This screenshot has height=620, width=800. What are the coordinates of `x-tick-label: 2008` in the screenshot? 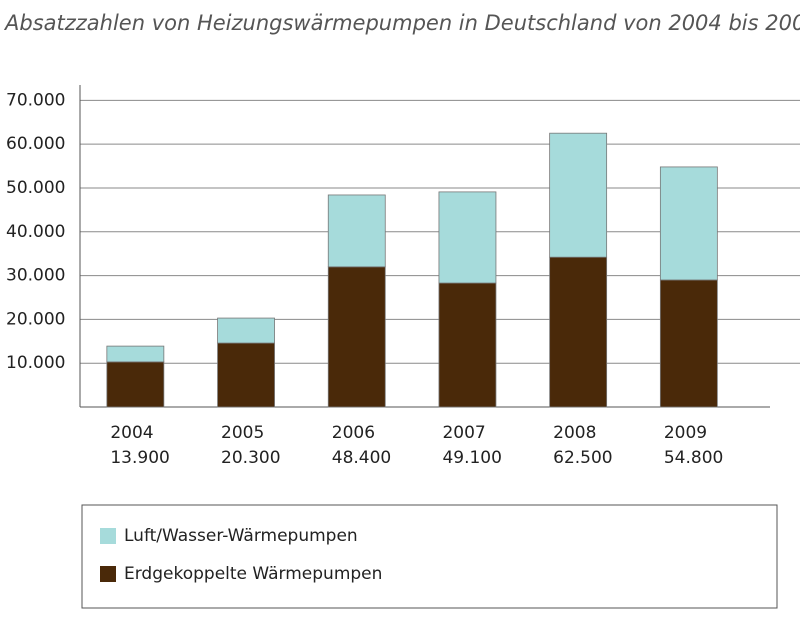 It's located at (574, 433).